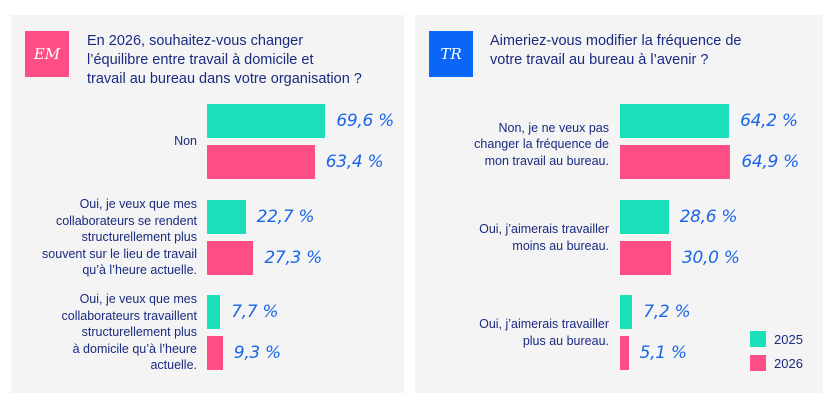  I want to click on category-label-line: Non, so click(185, 141).